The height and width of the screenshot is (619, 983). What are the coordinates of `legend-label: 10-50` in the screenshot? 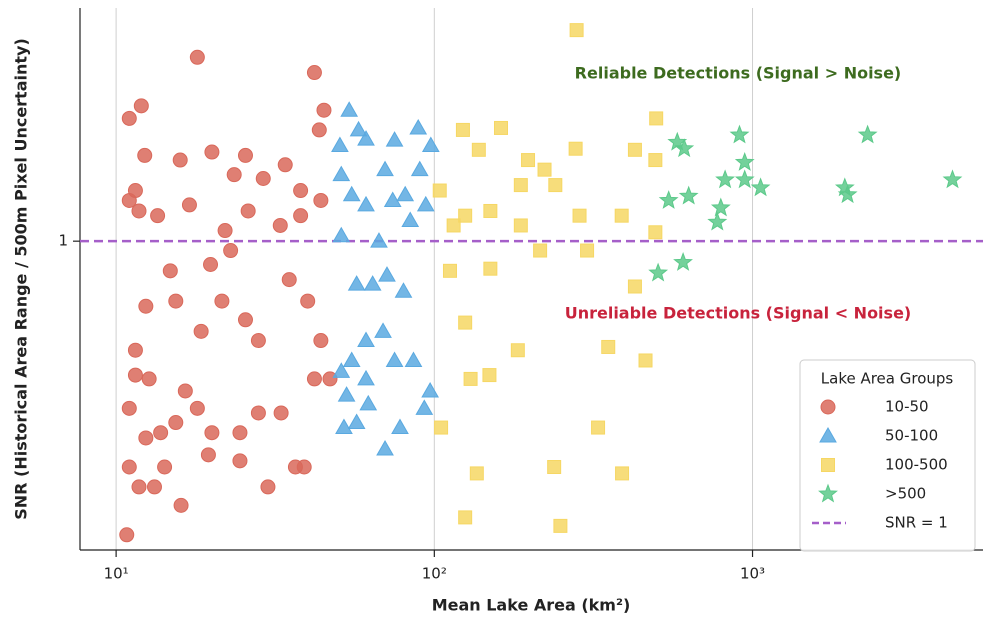 It's located at (907, 407).